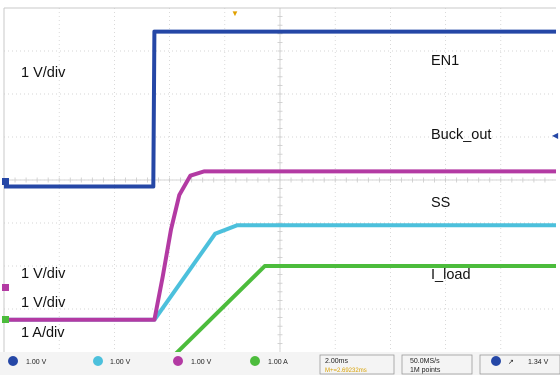 This screenshot has width=560, height=375. I want to click on time-scale: 2.00ms, so click(336, 361).